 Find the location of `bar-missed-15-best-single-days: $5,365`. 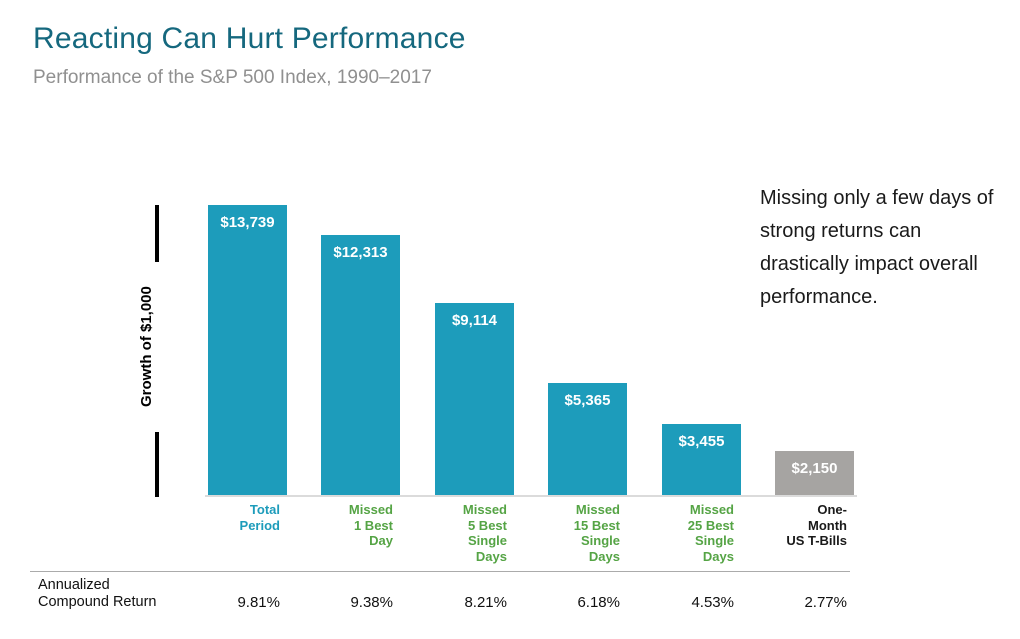

bar-missed-15-best-single-days: $5,365 is located at coordinates (587, 440).